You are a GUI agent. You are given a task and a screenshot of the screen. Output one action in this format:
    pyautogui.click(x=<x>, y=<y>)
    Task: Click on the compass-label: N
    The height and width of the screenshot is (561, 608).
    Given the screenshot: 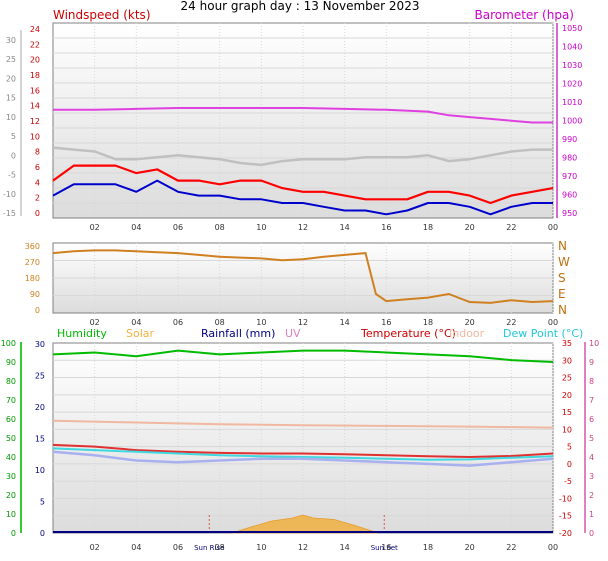 What is the action you would take?
    pyautogui.click(x=562, y=246)
    